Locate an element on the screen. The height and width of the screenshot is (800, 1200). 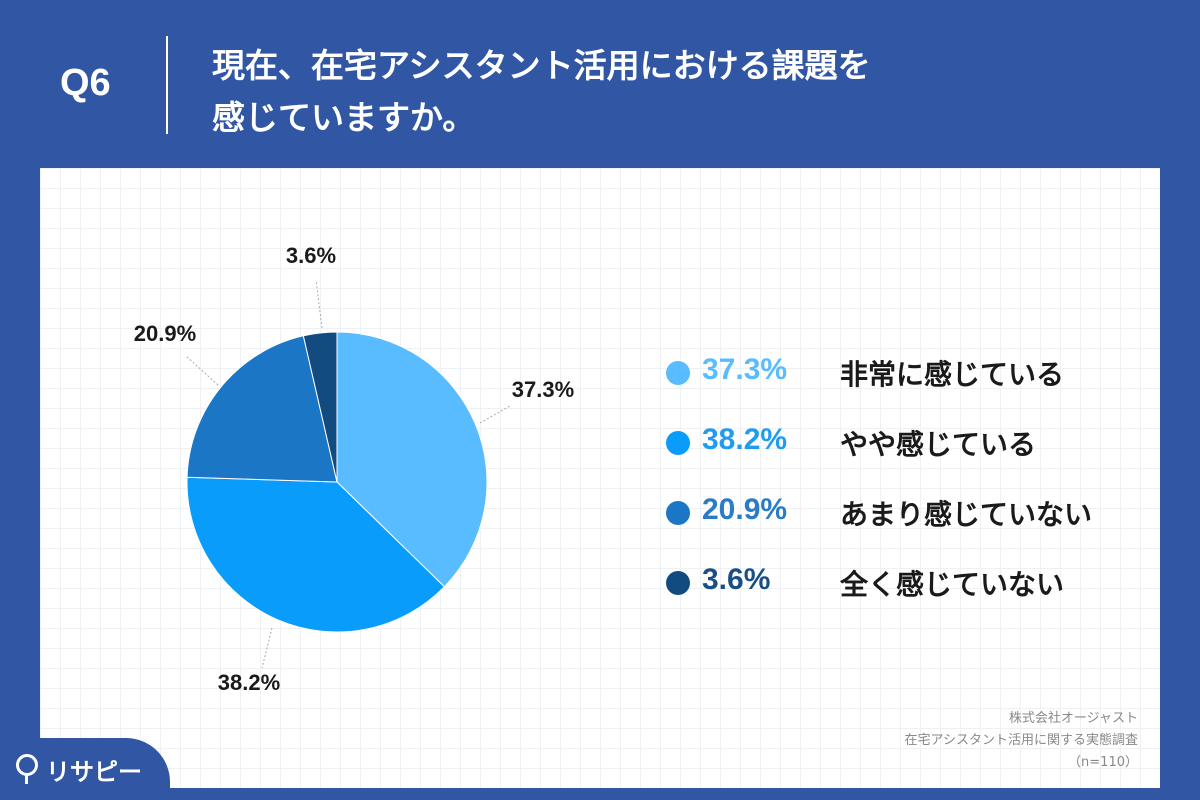
data-label: 20.9% is located at coordinates (165, 333).